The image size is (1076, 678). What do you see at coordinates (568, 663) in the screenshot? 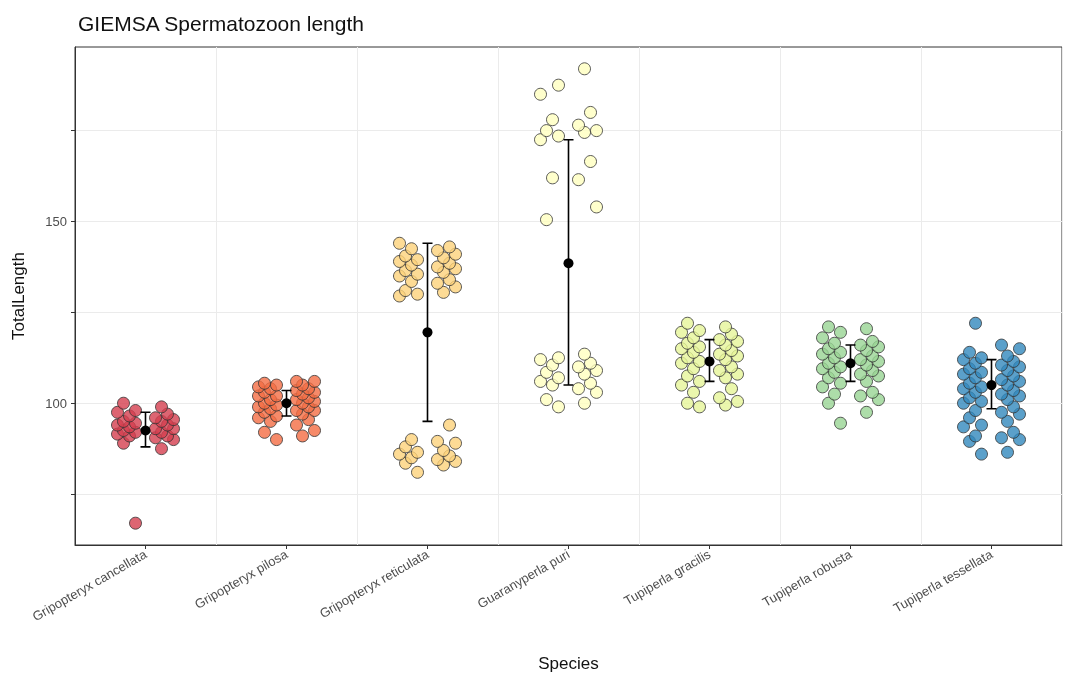
I see `x-axis-title: Species` at bounding box center [568, 663].